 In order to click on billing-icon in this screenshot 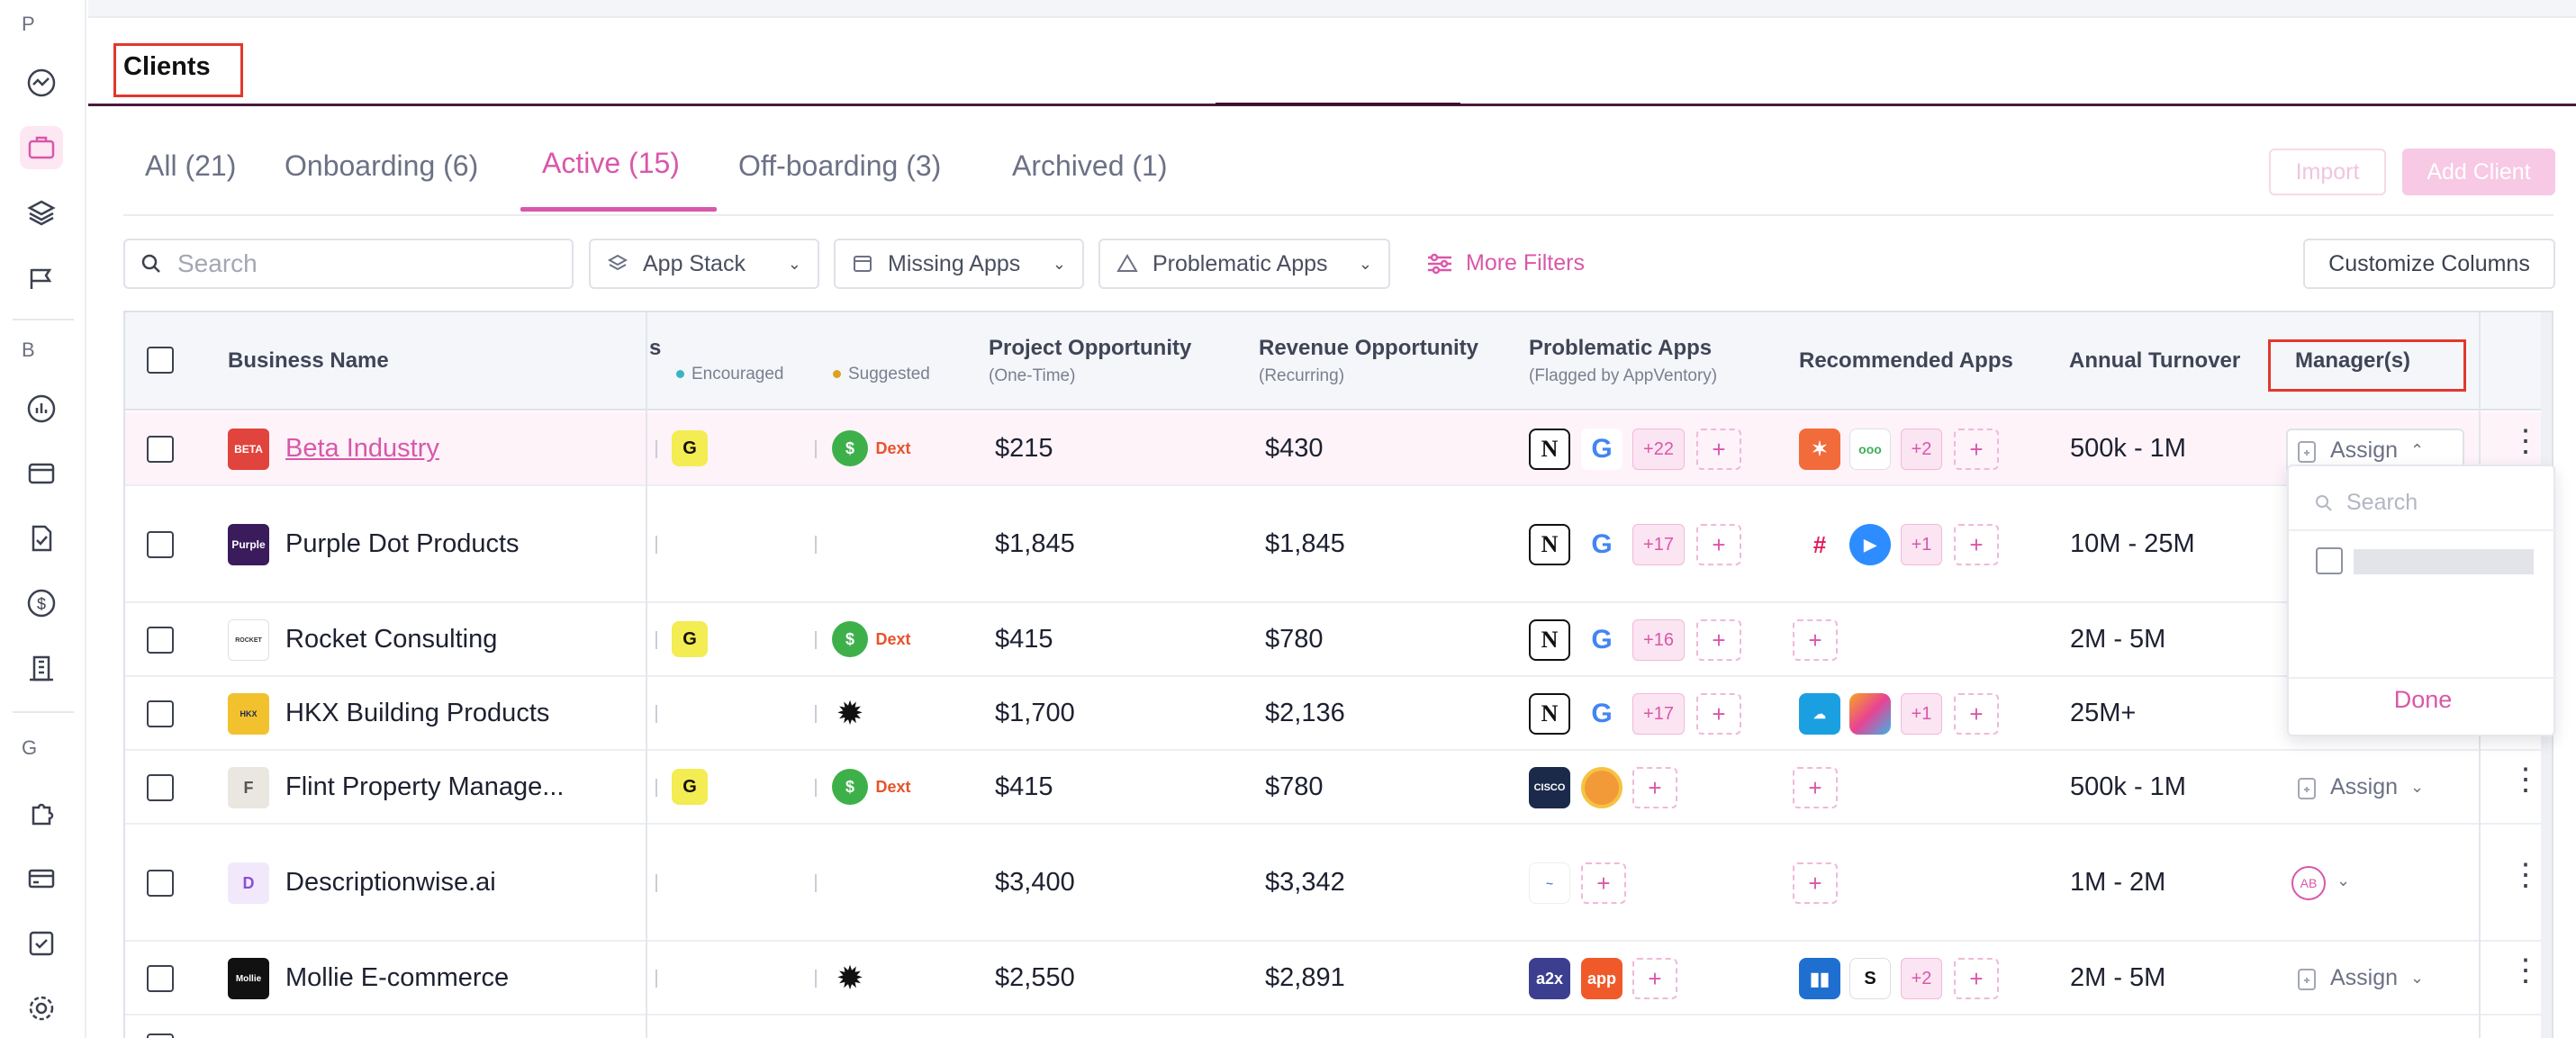, I will do `click(41, 878)`.